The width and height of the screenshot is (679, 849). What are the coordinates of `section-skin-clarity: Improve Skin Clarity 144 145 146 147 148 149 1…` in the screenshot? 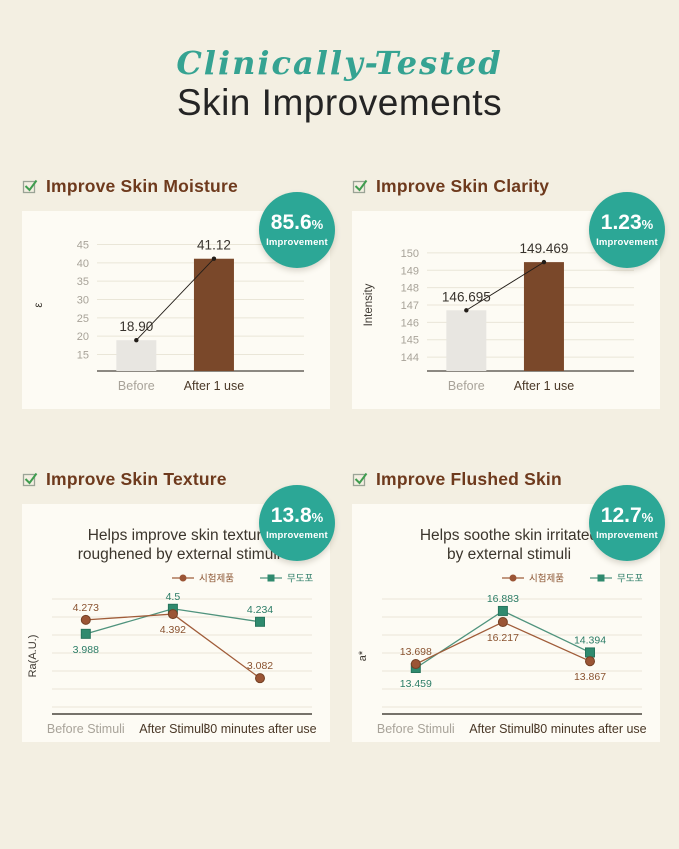 It's located at (508, 292).